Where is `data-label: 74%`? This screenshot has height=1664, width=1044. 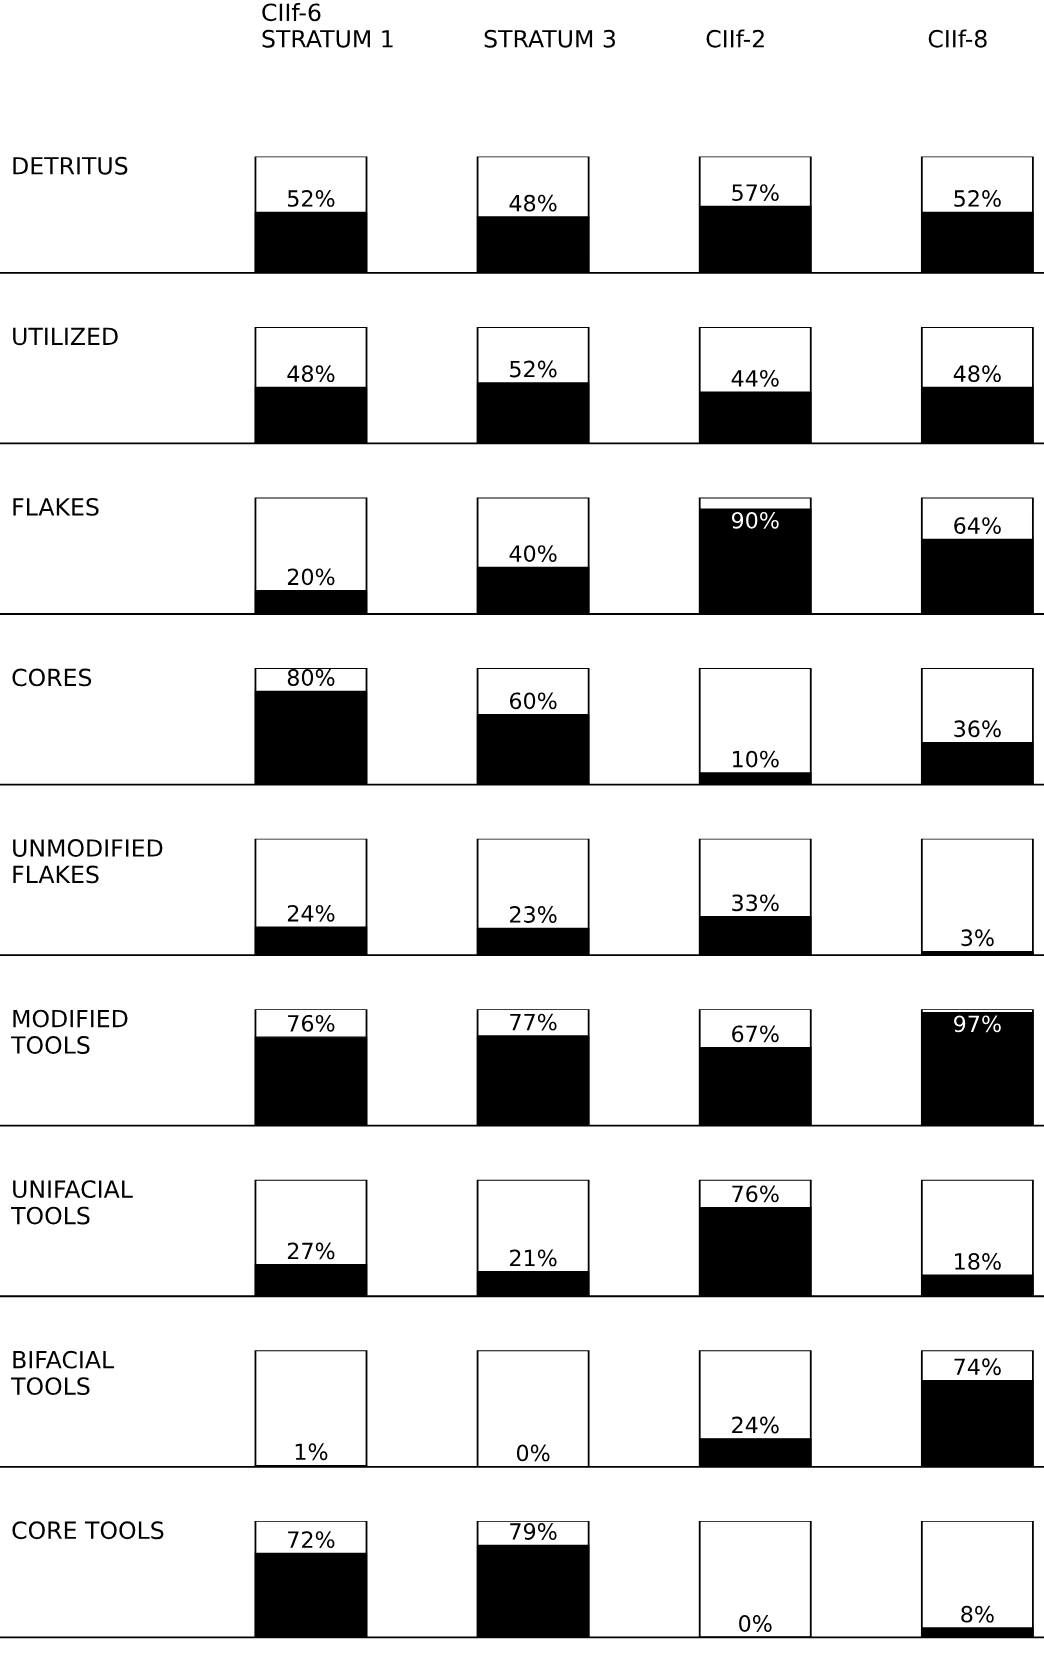 data-label: 74% is located at coordinates (977, 1367).